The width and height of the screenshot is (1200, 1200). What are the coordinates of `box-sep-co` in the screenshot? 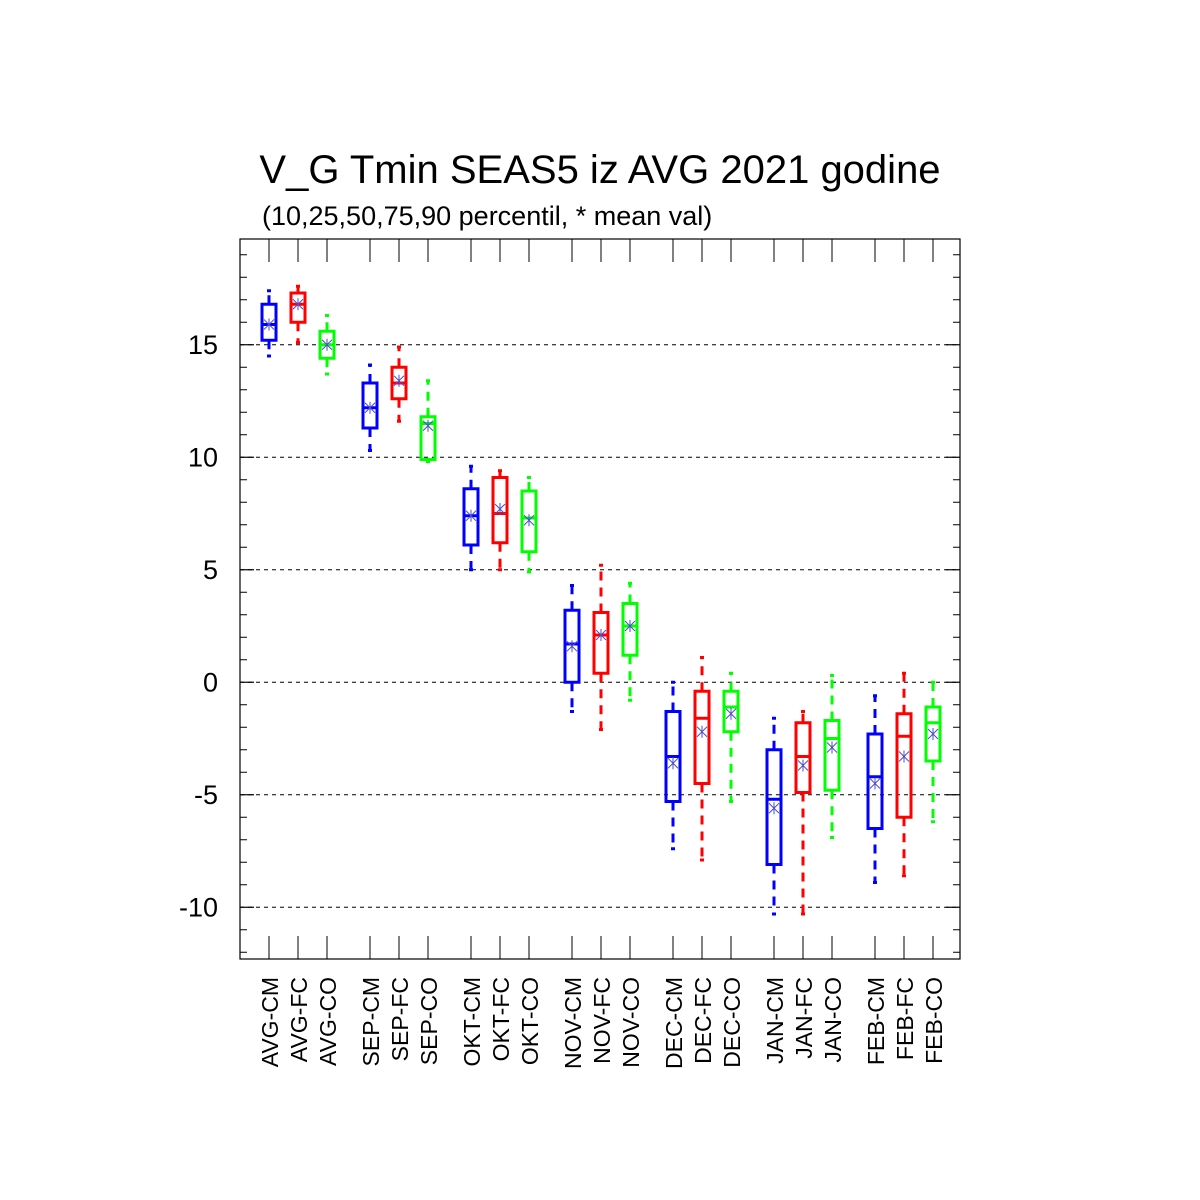 It's located at (428, 421).